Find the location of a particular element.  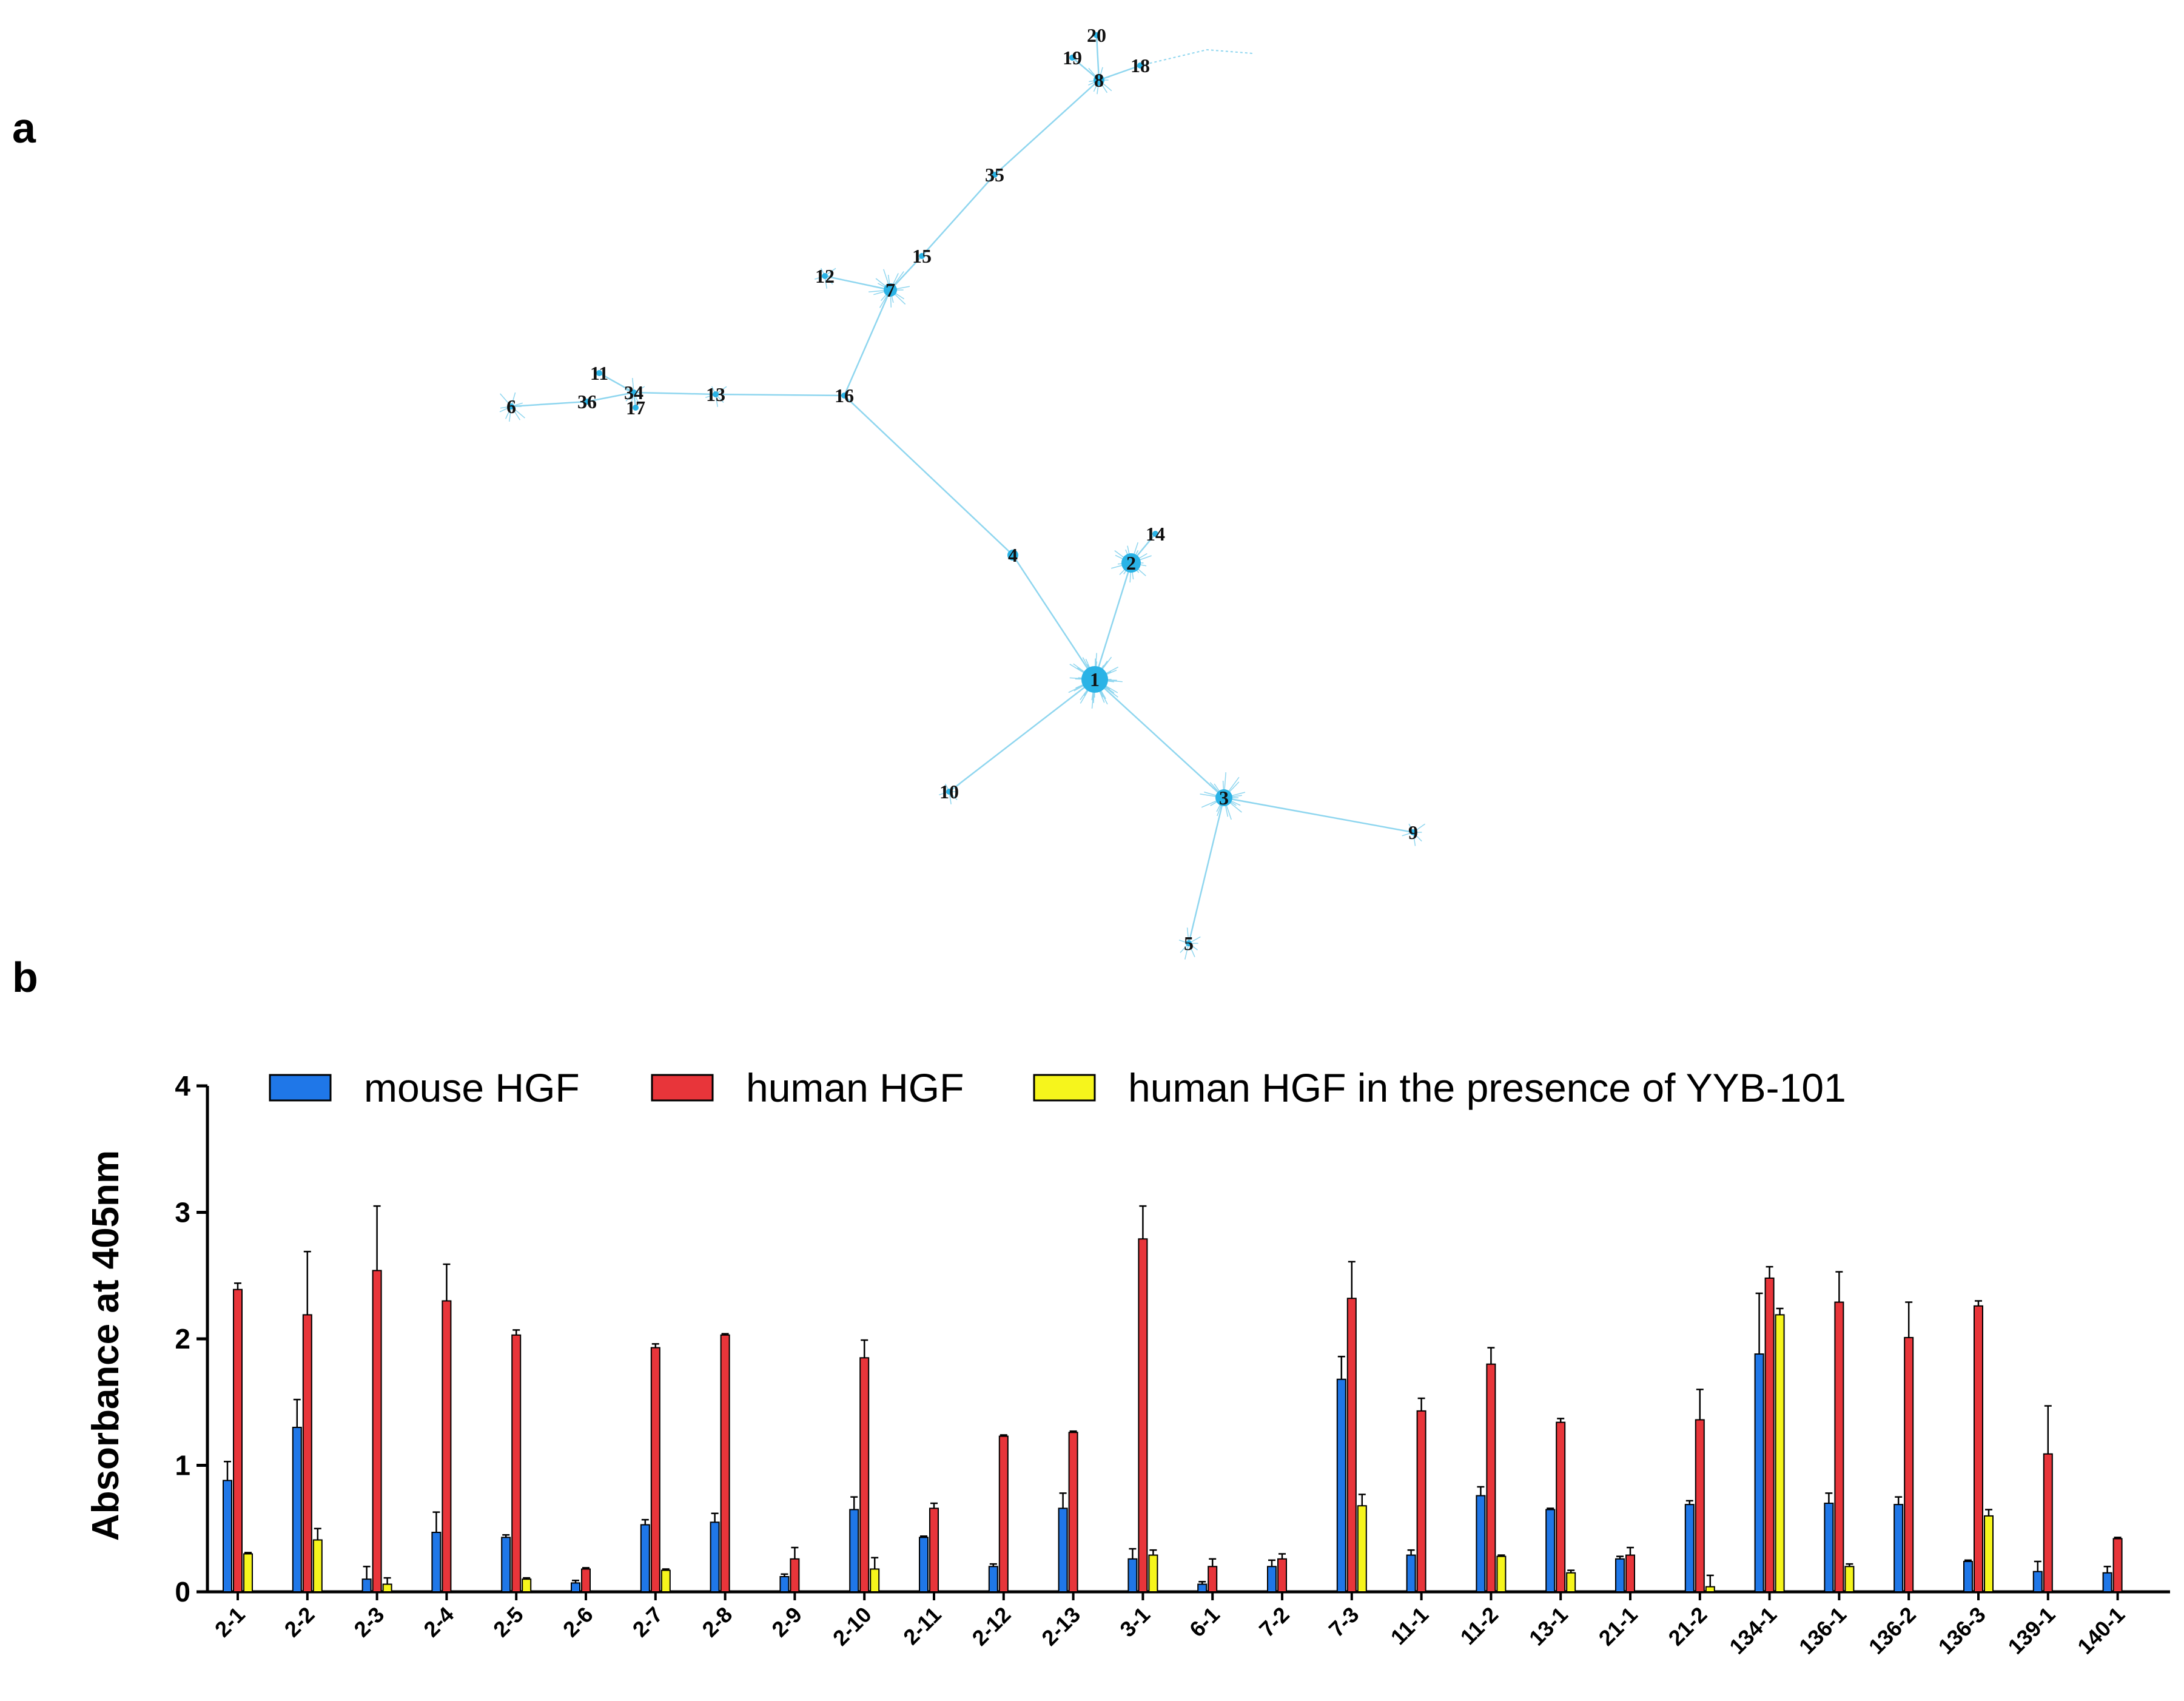

network-node-label: 17 is located at coordinates (635, 408).